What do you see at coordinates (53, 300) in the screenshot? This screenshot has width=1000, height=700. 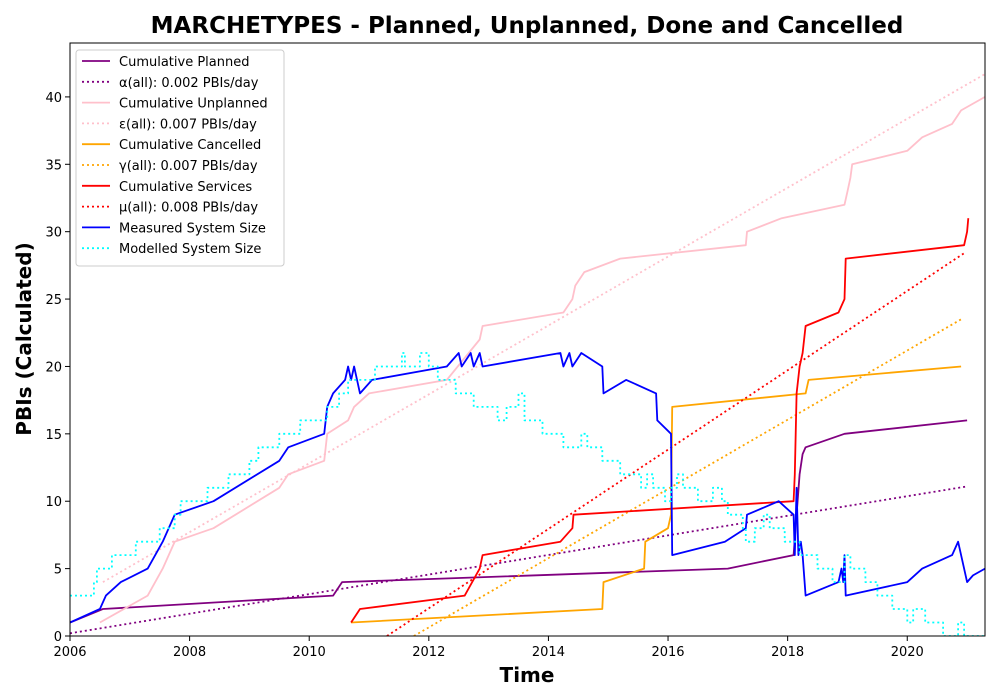 I see `y-tick-label-5: 25` at bounding box center [53, 300].